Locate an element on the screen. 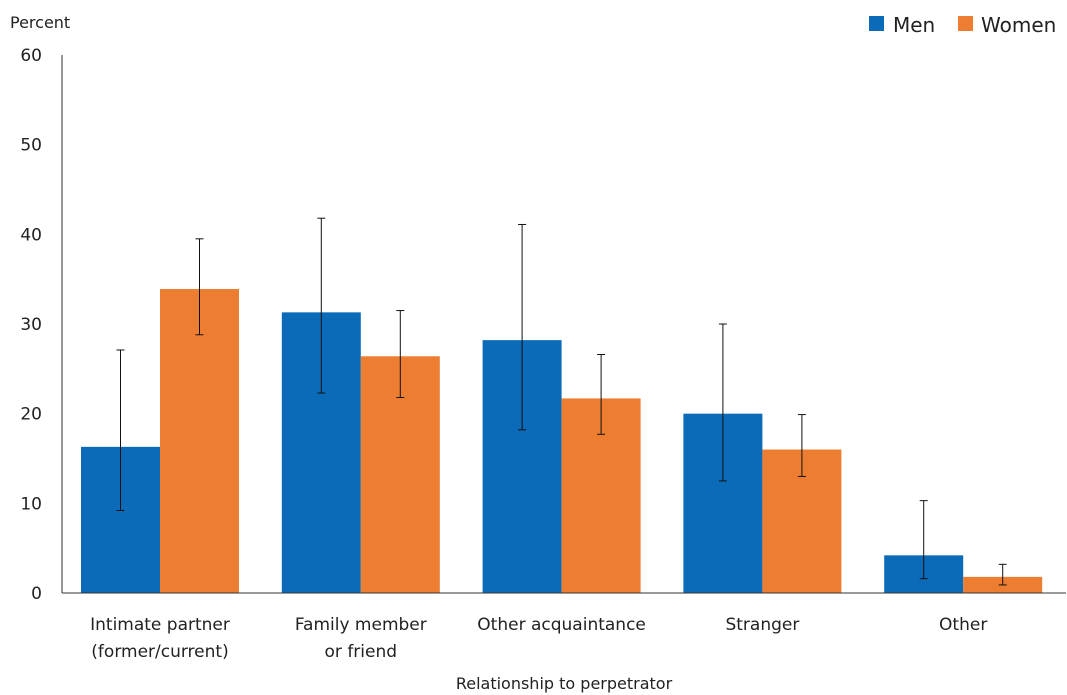 This screenshot has height=695, width=1067. legend-label-women: Women is located at coordinates (1018, 25).